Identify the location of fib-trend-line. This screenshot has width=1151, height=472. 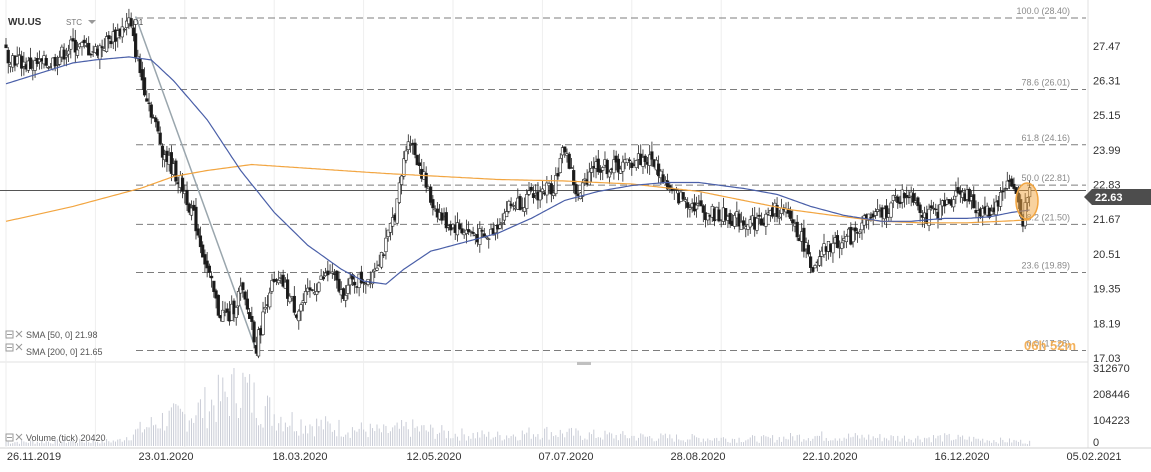
(196, 183).